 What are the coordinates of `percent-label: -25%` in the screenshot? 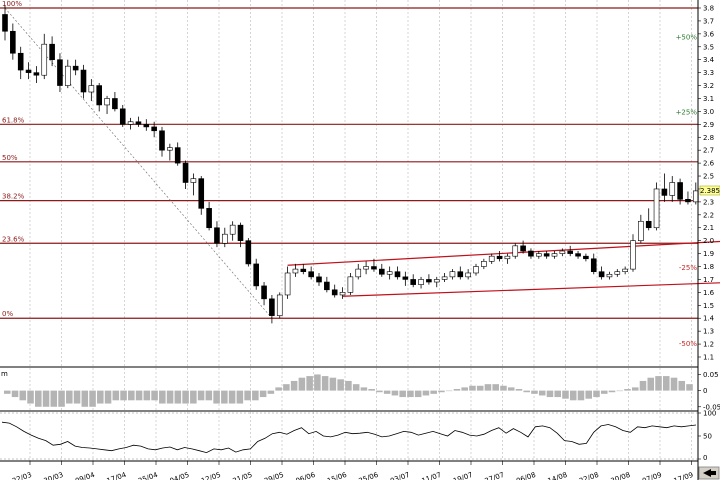 It's located at (688, 268).